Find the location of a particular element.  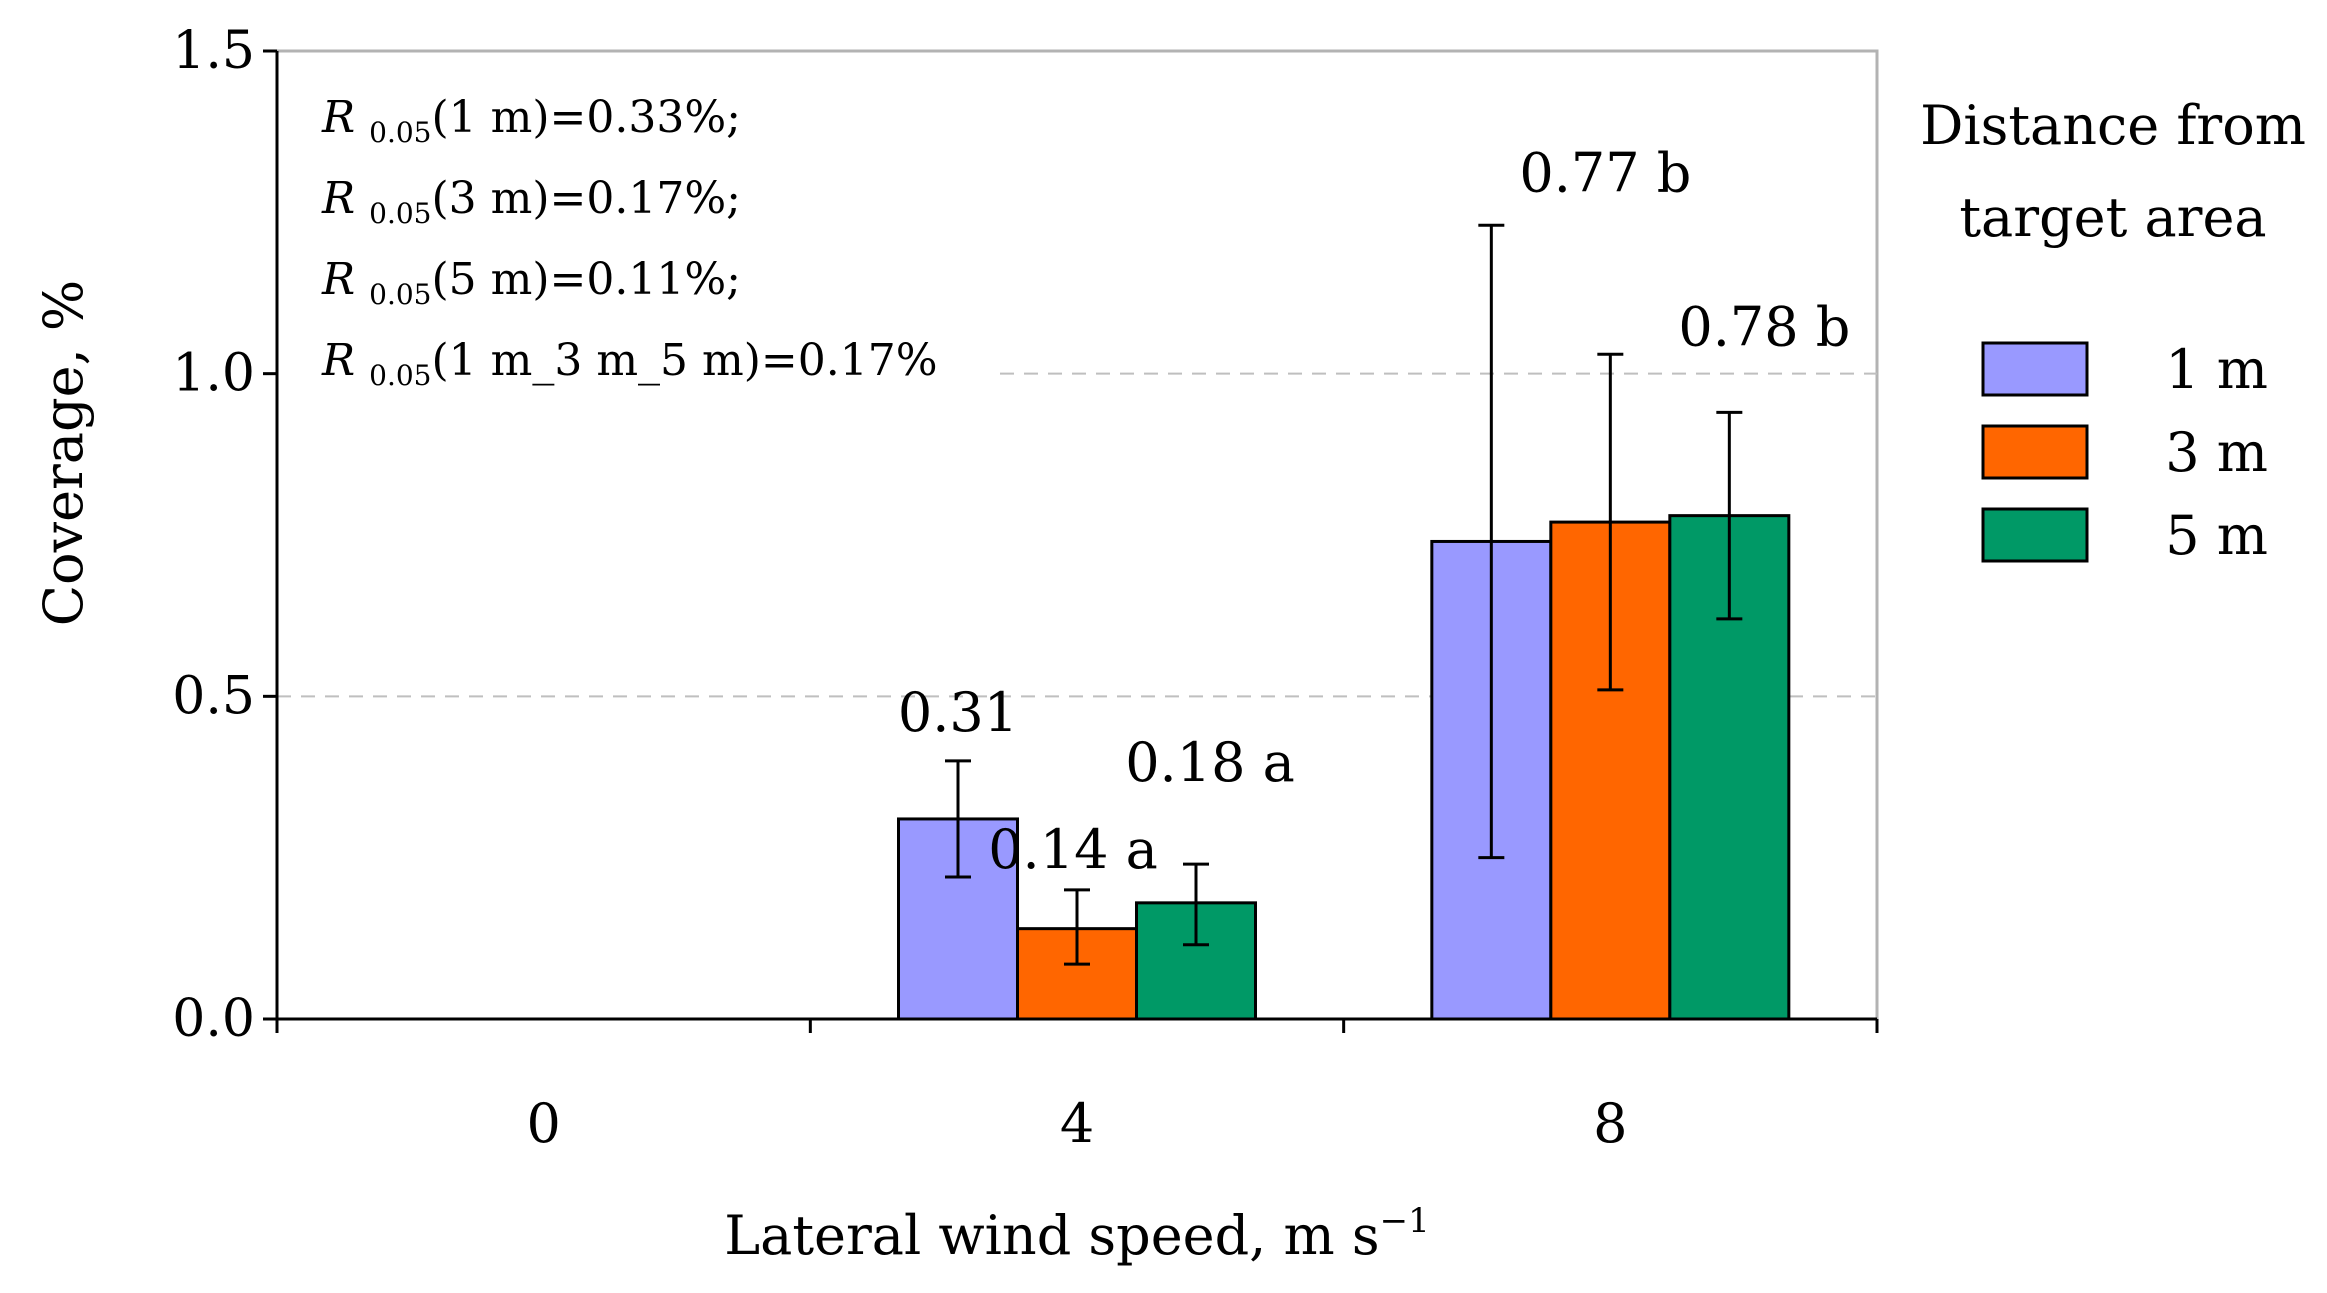

lsd-text: (1 m_3 m_5 m)=0.17% is located at coordinates (684, 360).